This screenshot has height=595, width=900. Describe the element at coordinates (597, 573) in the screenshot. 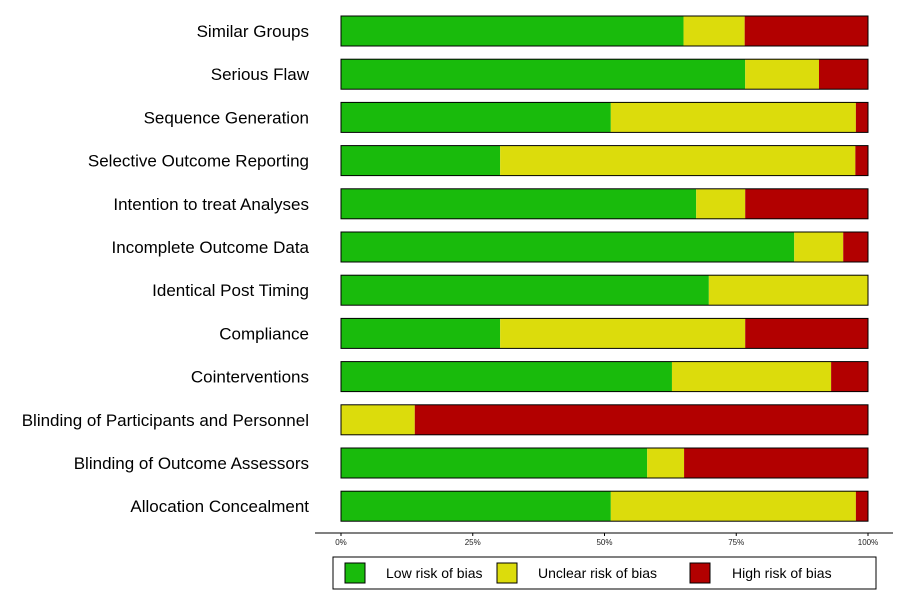

I see `legend-label: Unclear risk of bias` at that location.